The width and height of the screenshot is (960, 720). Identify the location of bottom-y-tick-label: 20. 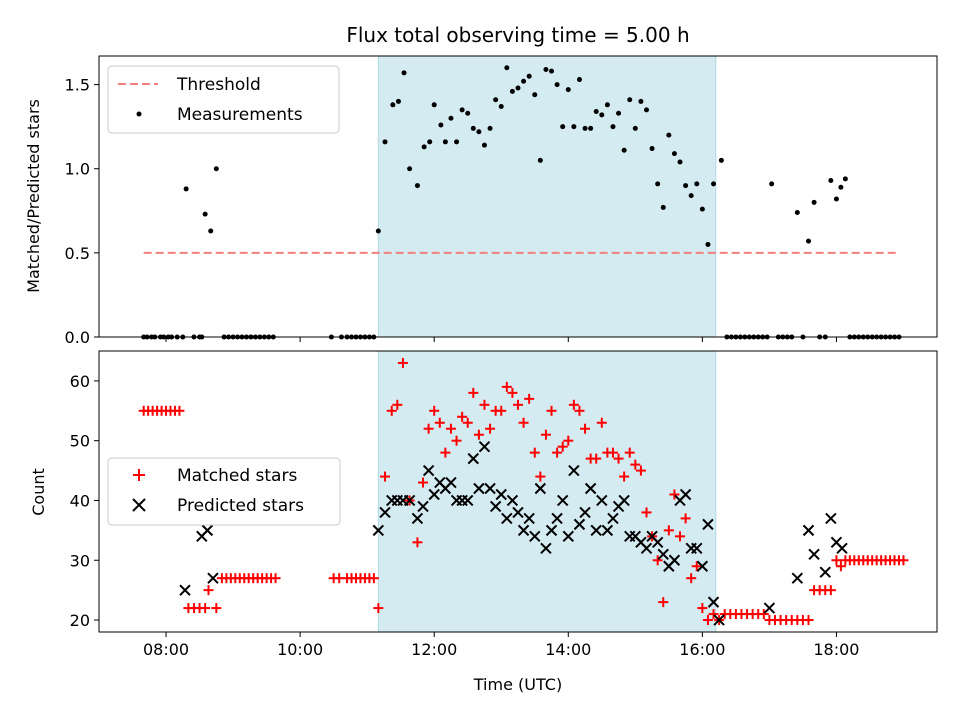
(80, 620).